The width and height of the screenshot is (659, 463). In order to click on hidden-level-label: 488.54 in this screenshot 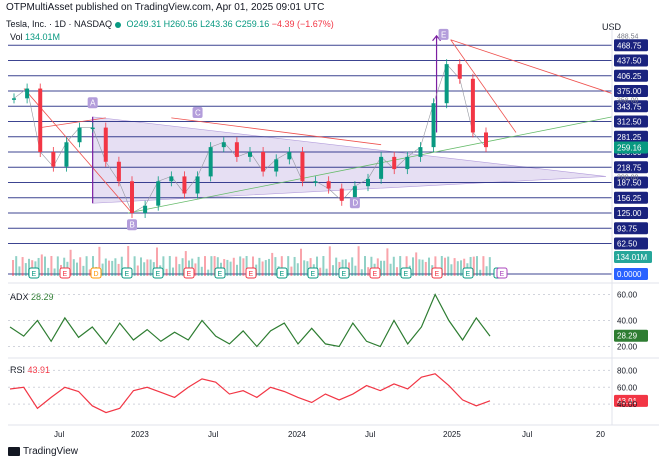, I will do `click(628, 37)`.